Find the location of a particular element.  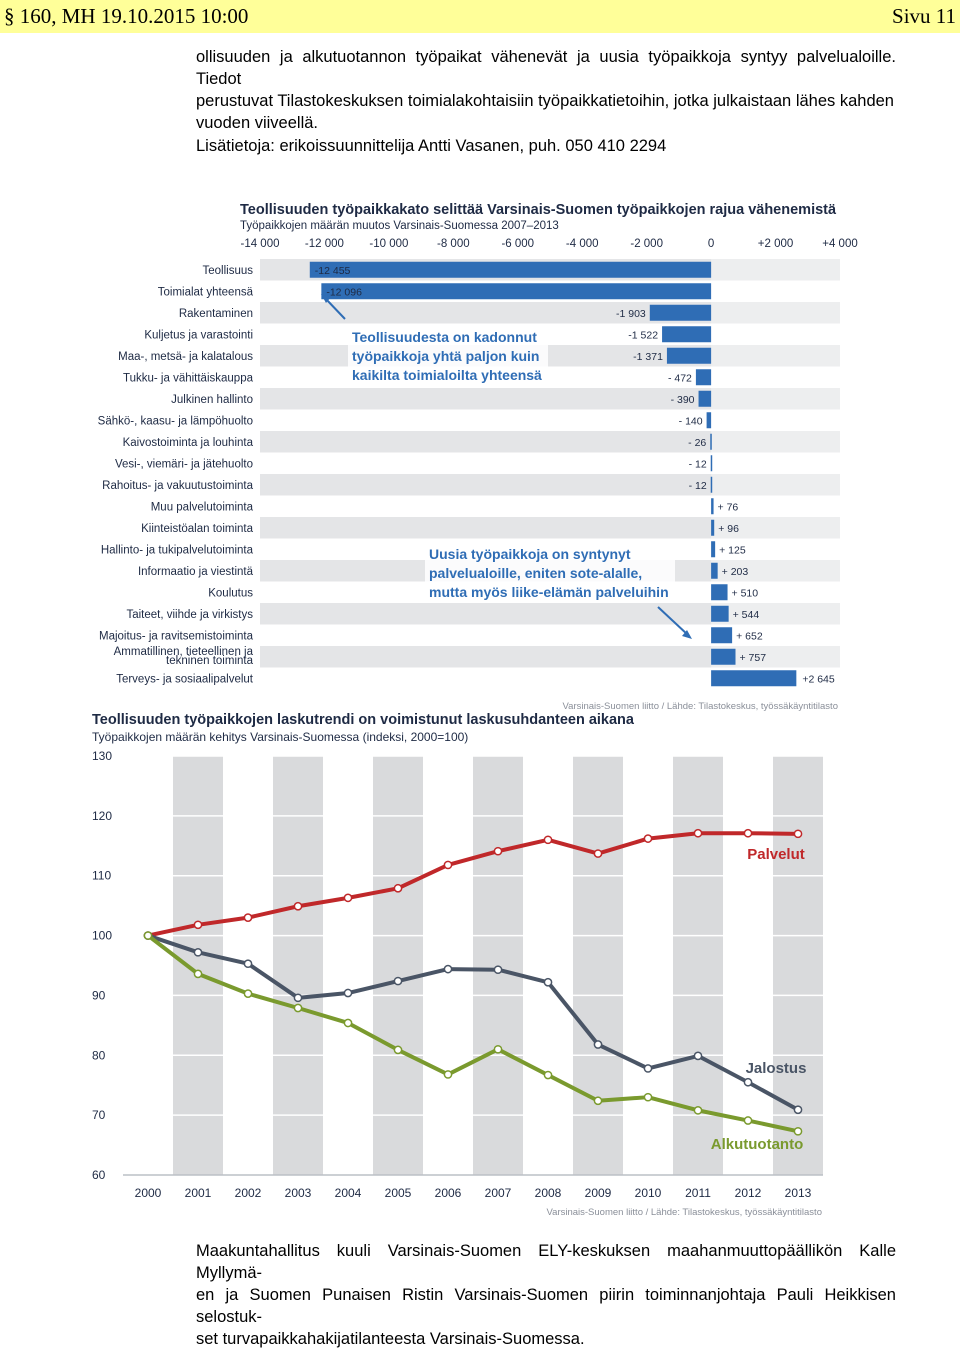

series-label: Jalostus is located at coordinates (776, 1068).